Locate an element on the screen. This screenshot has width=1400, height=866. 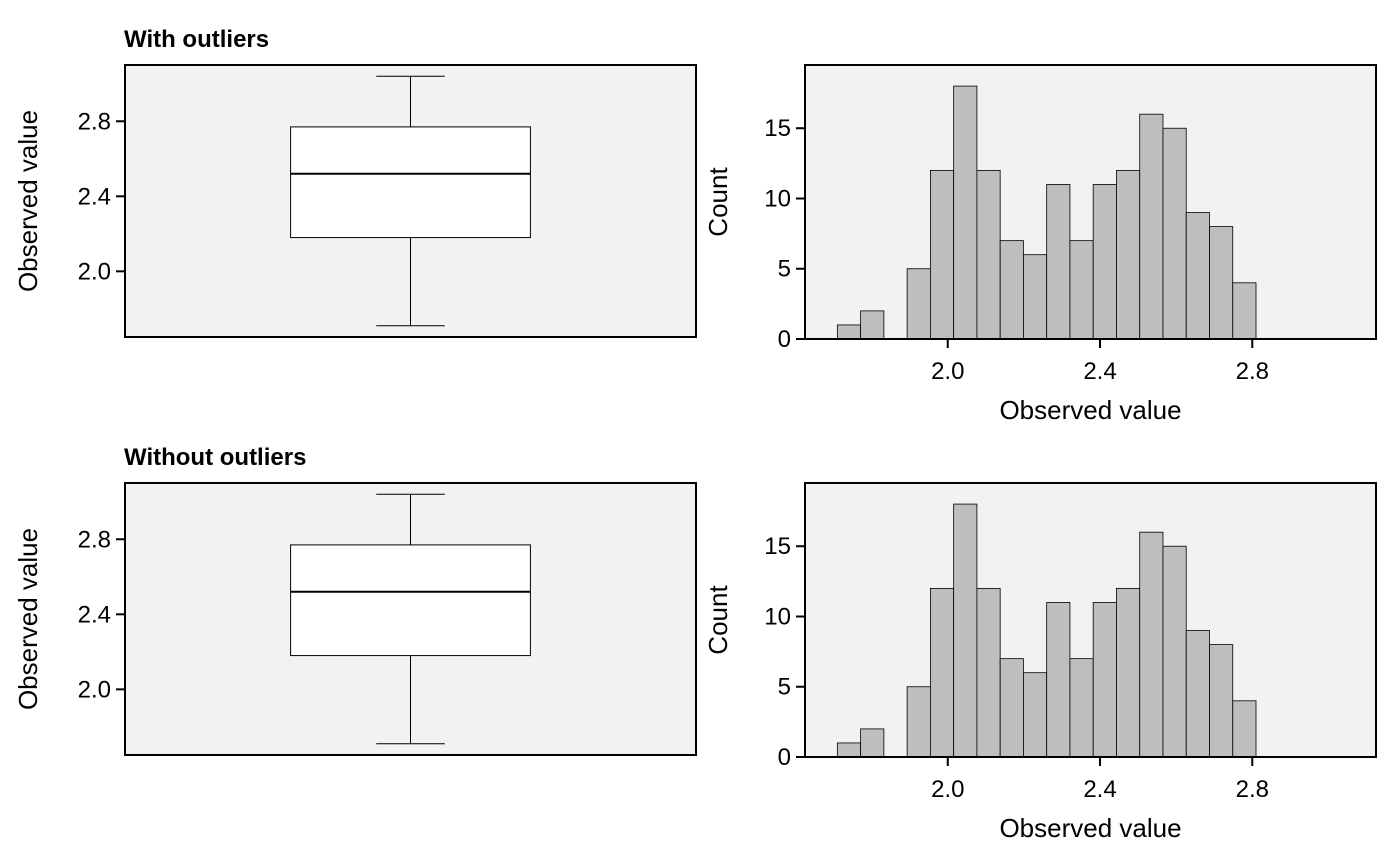
panel-title: With outliers is located at coordinates (196, 39).